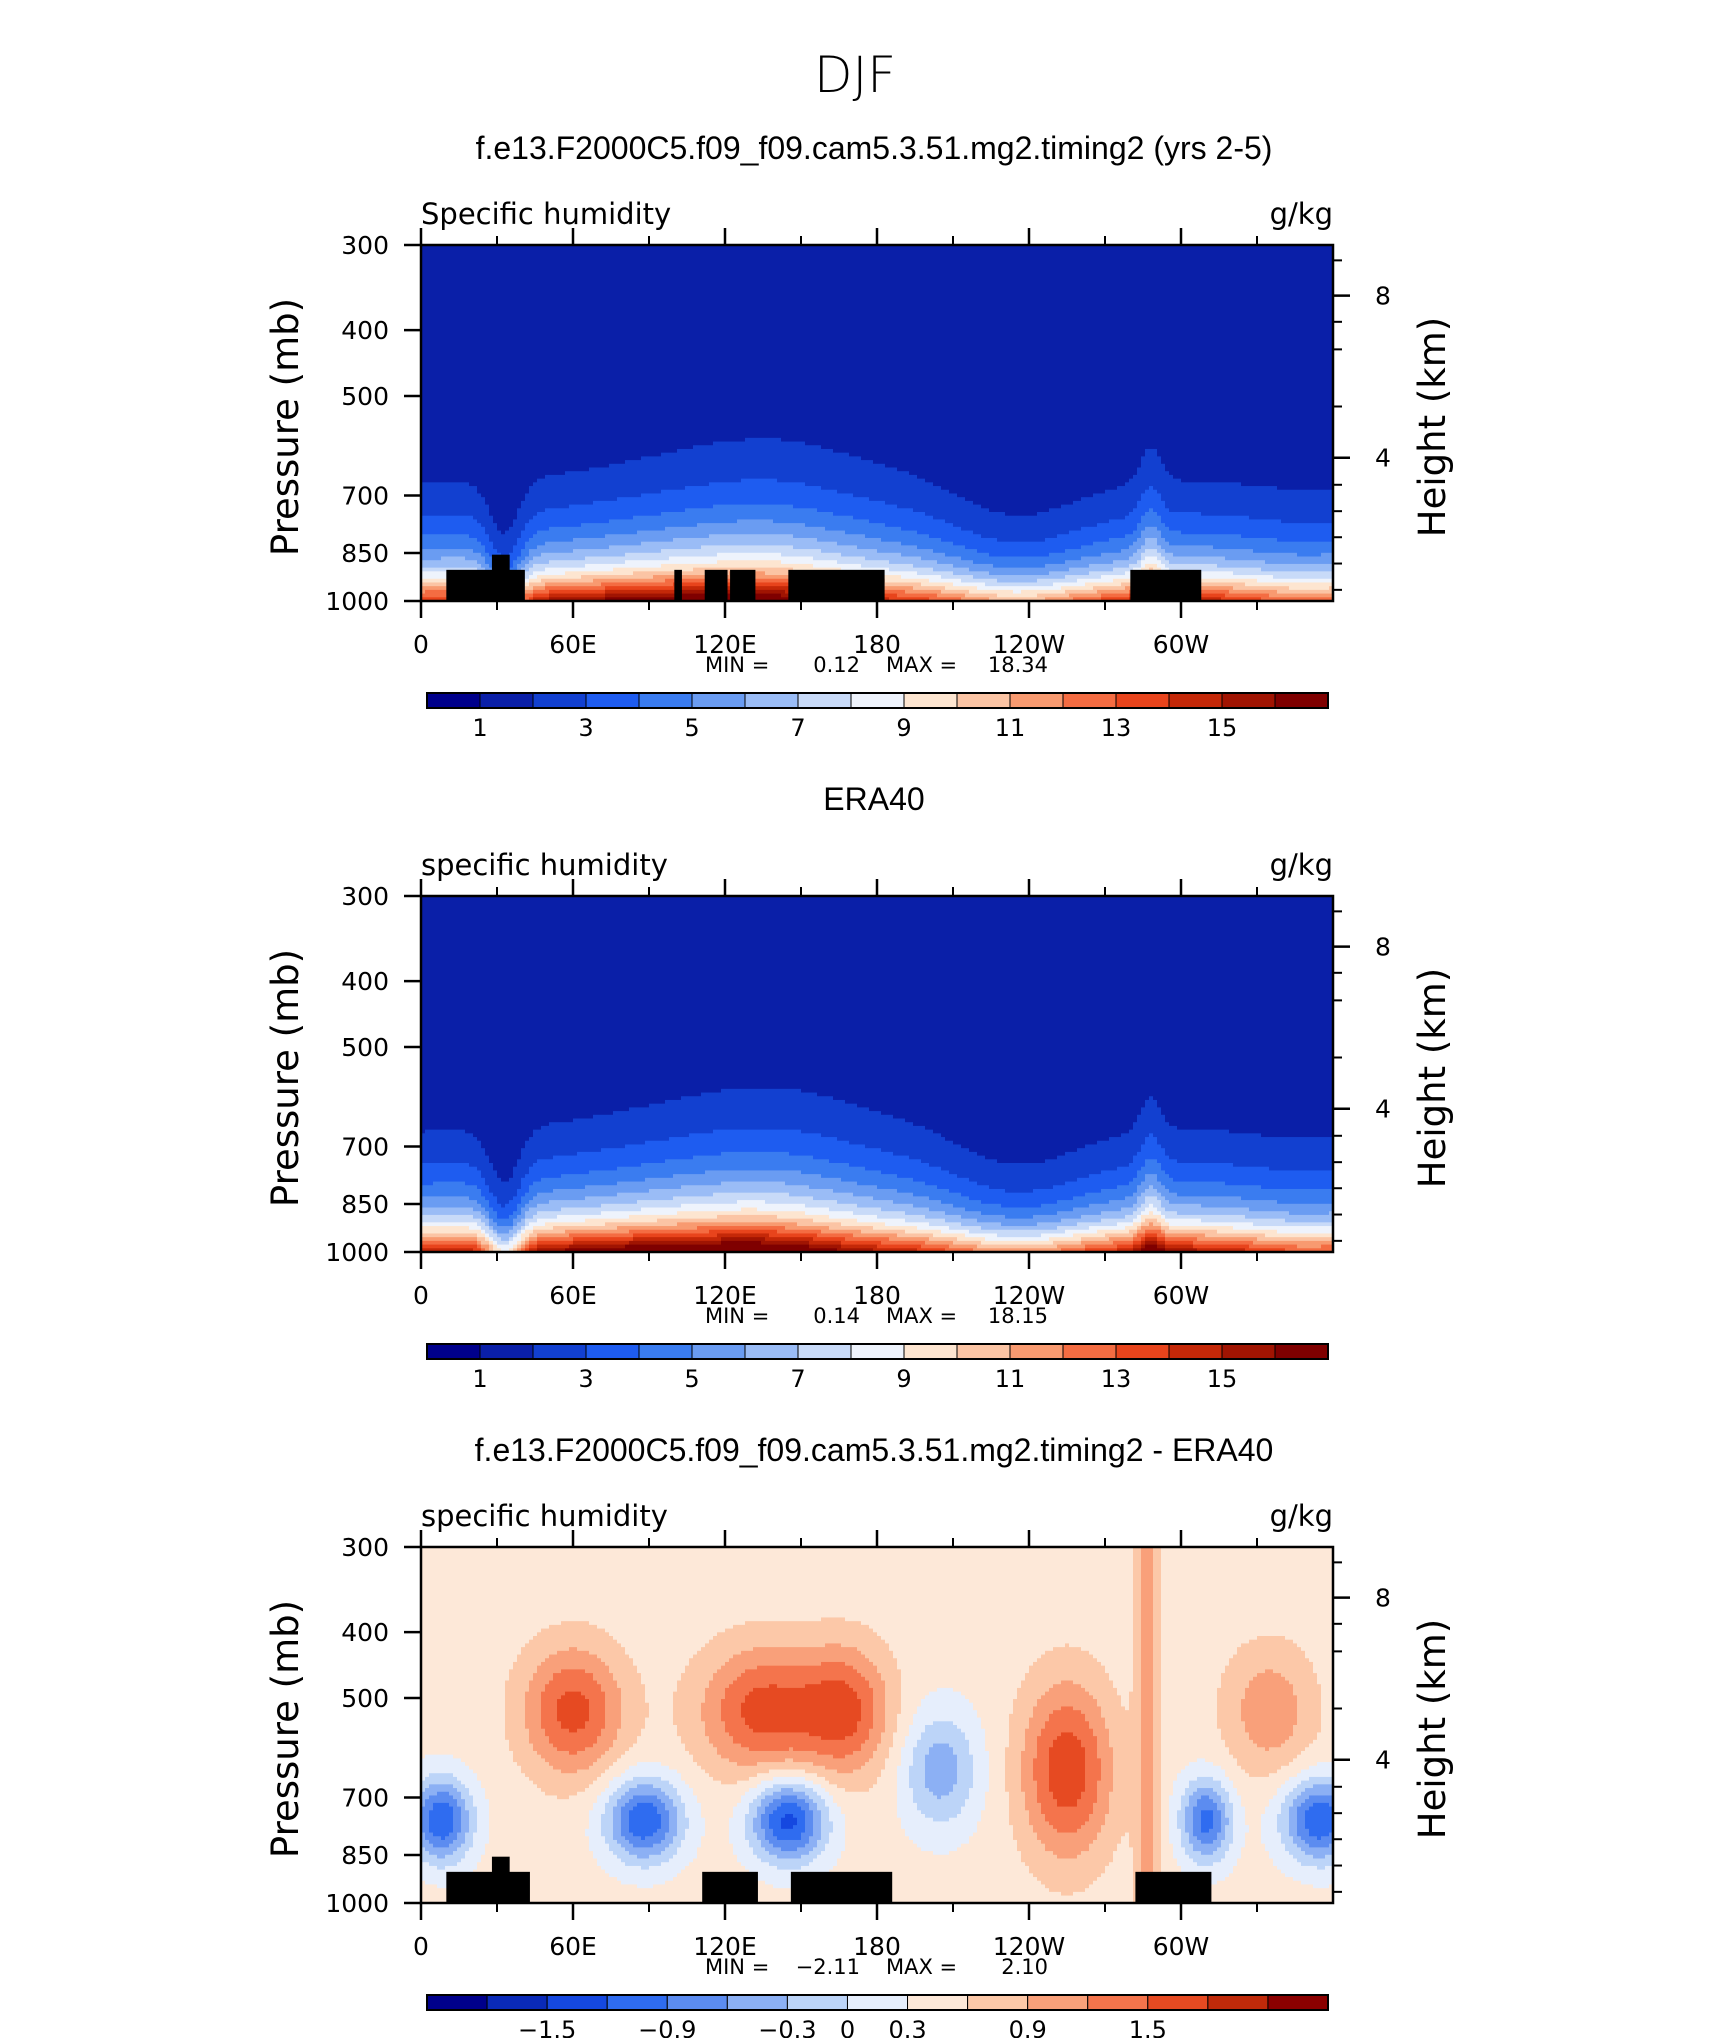  I want to click on min-value: 0.12, so click(836, 665).